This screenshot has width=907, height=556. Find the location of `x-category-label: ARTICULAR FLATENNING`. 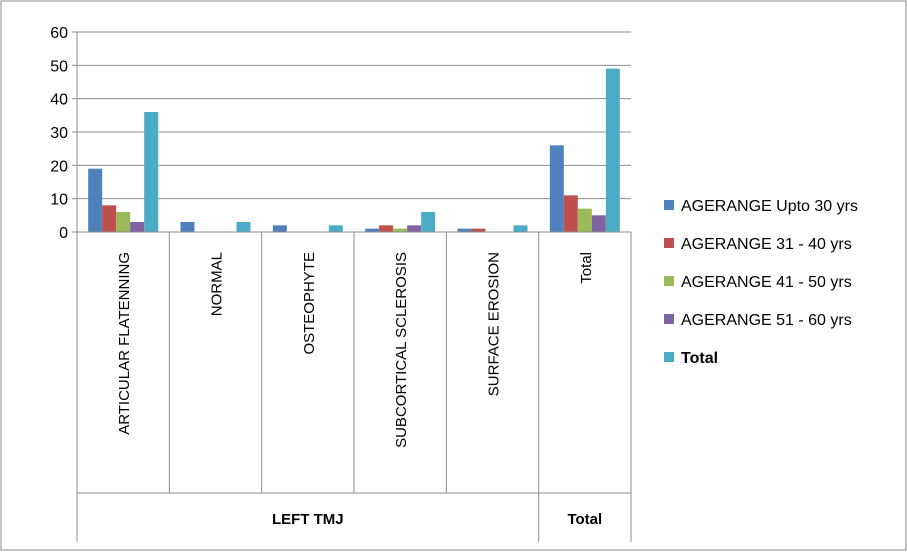

x-category-label: ARTICULAR FLATENNING is located at coordinates (124, 343).